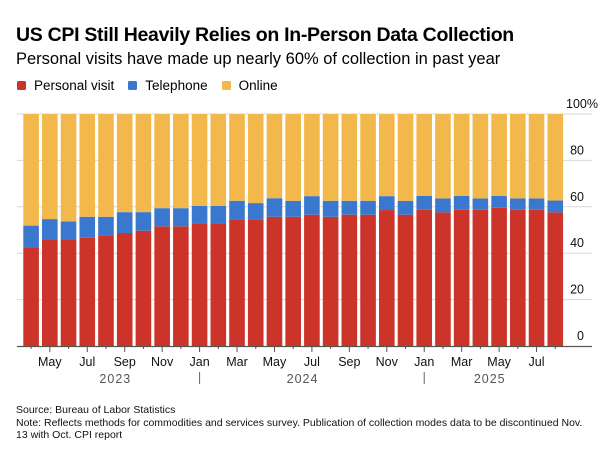  What do you see at coordinates (226, 85) in the screenshot?
I see `legend-swatch-online` at bounding box center [226, 85].